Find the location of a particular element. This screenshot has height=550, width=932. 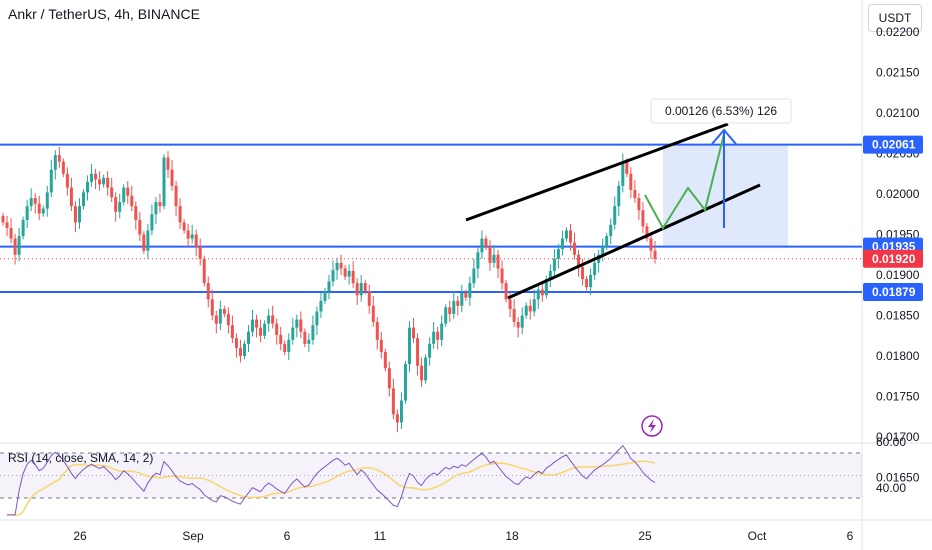

price-badge: 0.01879 is located at coordinates (893, 292).